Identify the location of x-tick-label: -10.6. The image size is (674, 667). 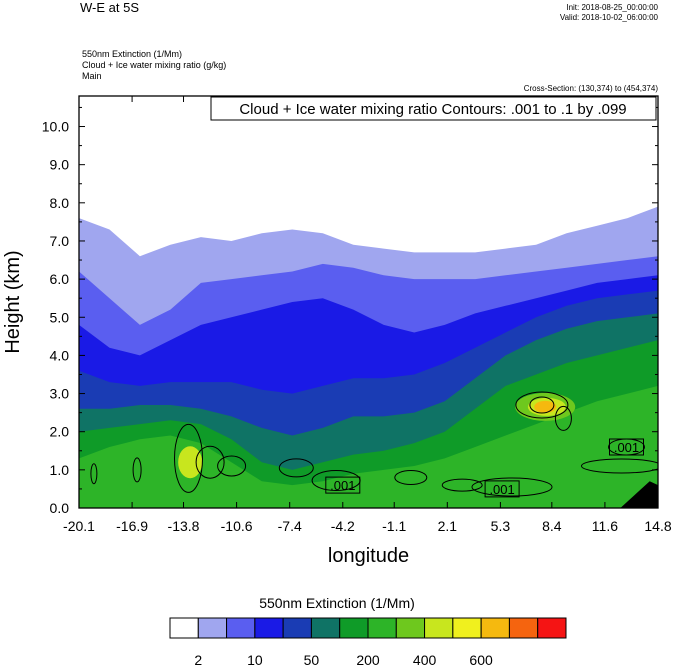
(237, 526).